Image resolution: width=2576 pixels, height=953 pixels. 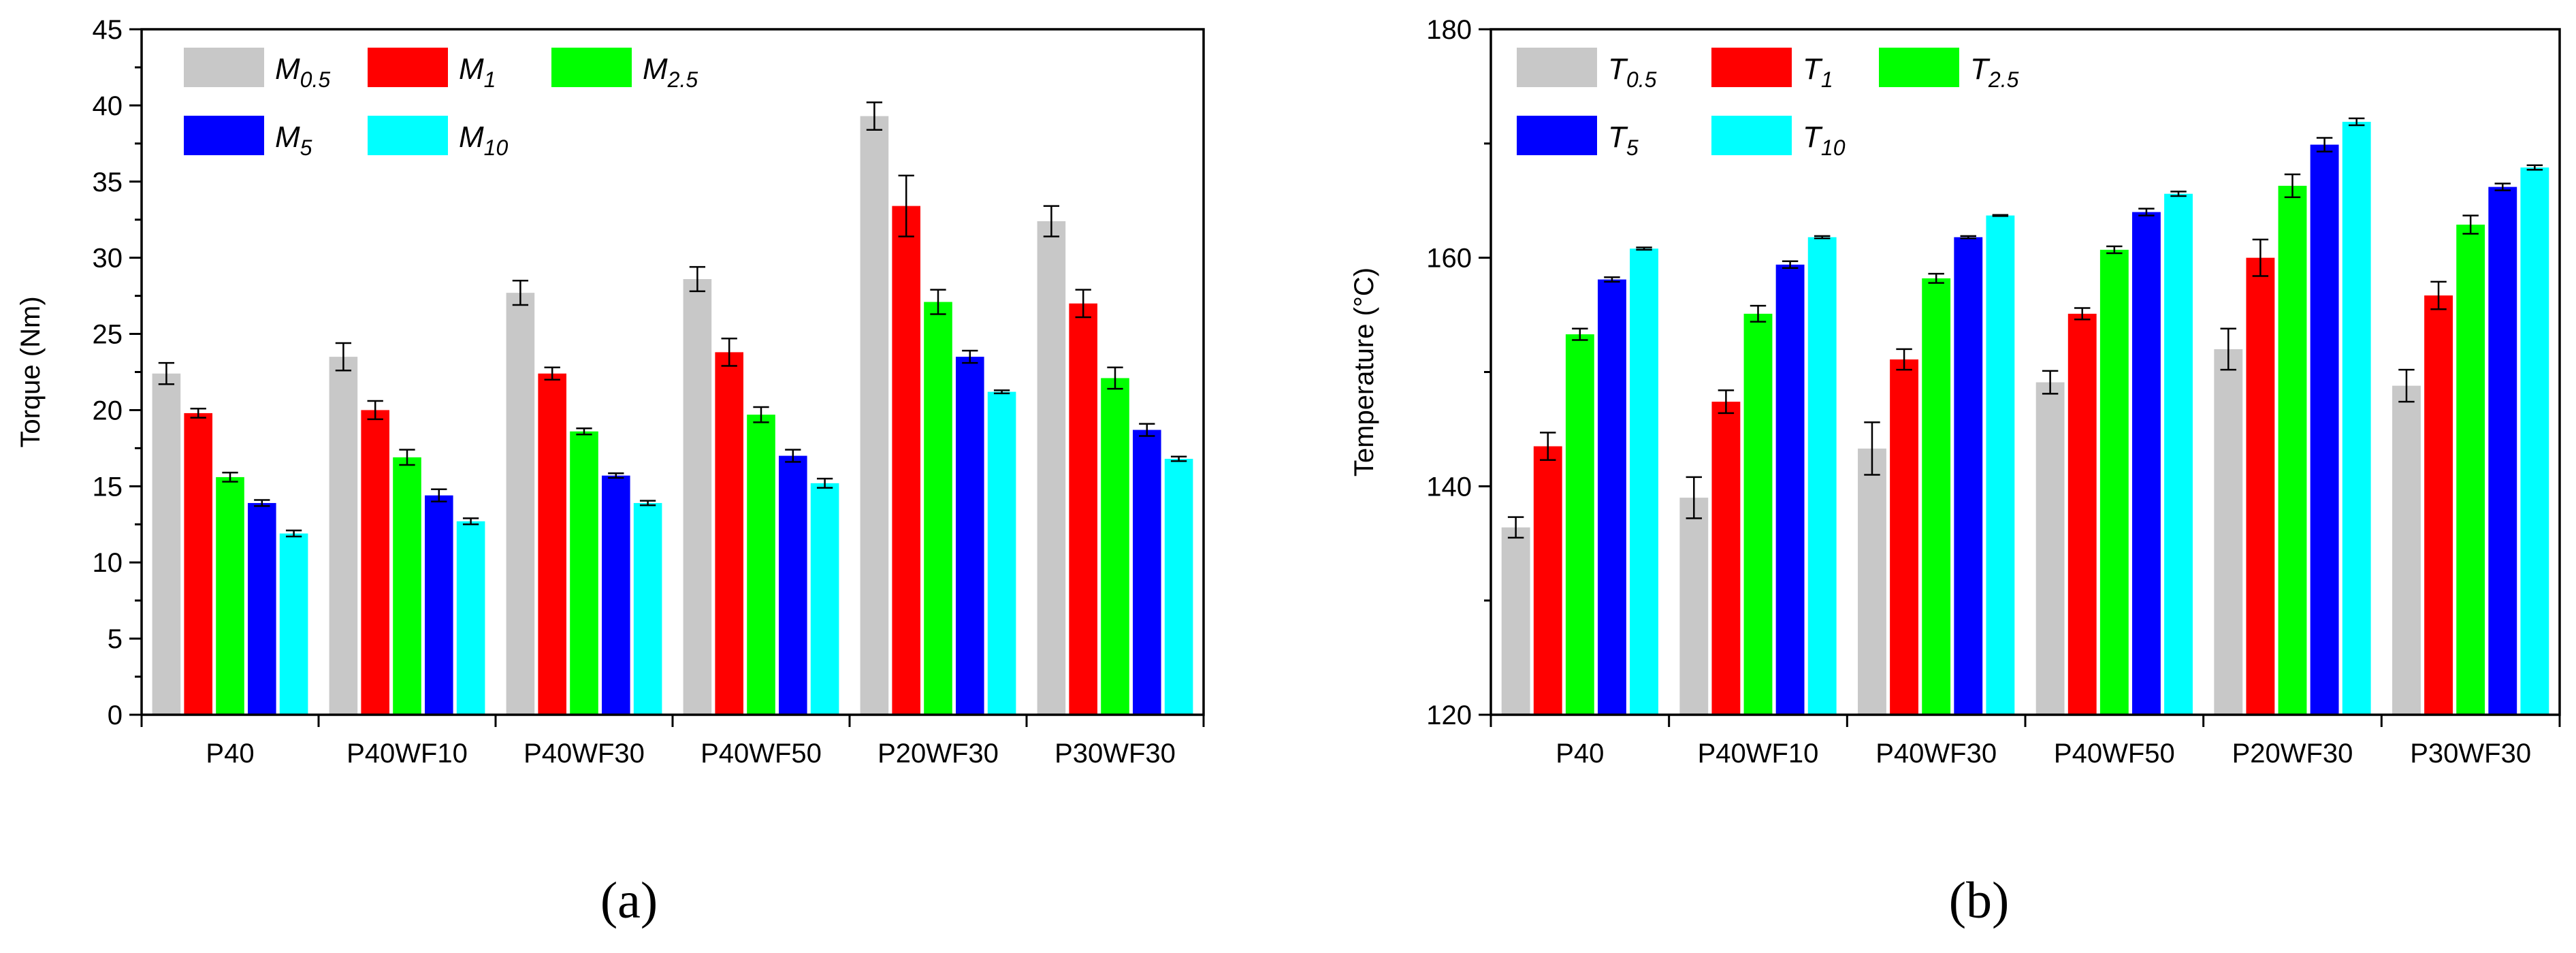 What do you see at coordinates (1449, 715) in the screenshot?
I see `y-tick-label: 120` at bounding box center [1449, 715].